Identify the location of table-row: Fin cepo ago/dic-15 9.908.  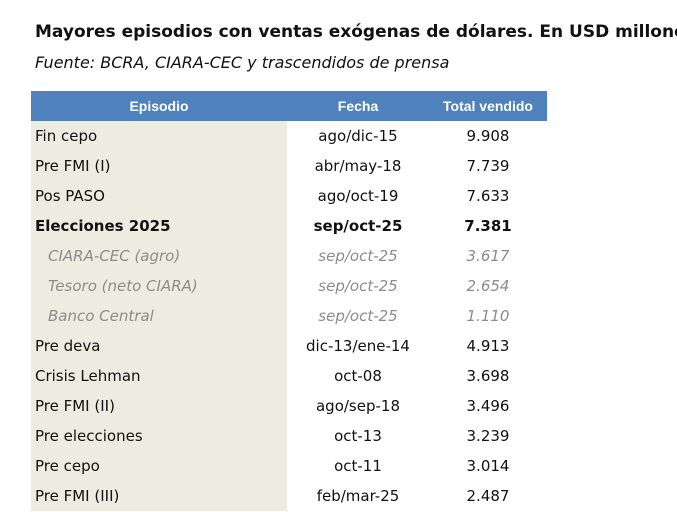
(289, 136).